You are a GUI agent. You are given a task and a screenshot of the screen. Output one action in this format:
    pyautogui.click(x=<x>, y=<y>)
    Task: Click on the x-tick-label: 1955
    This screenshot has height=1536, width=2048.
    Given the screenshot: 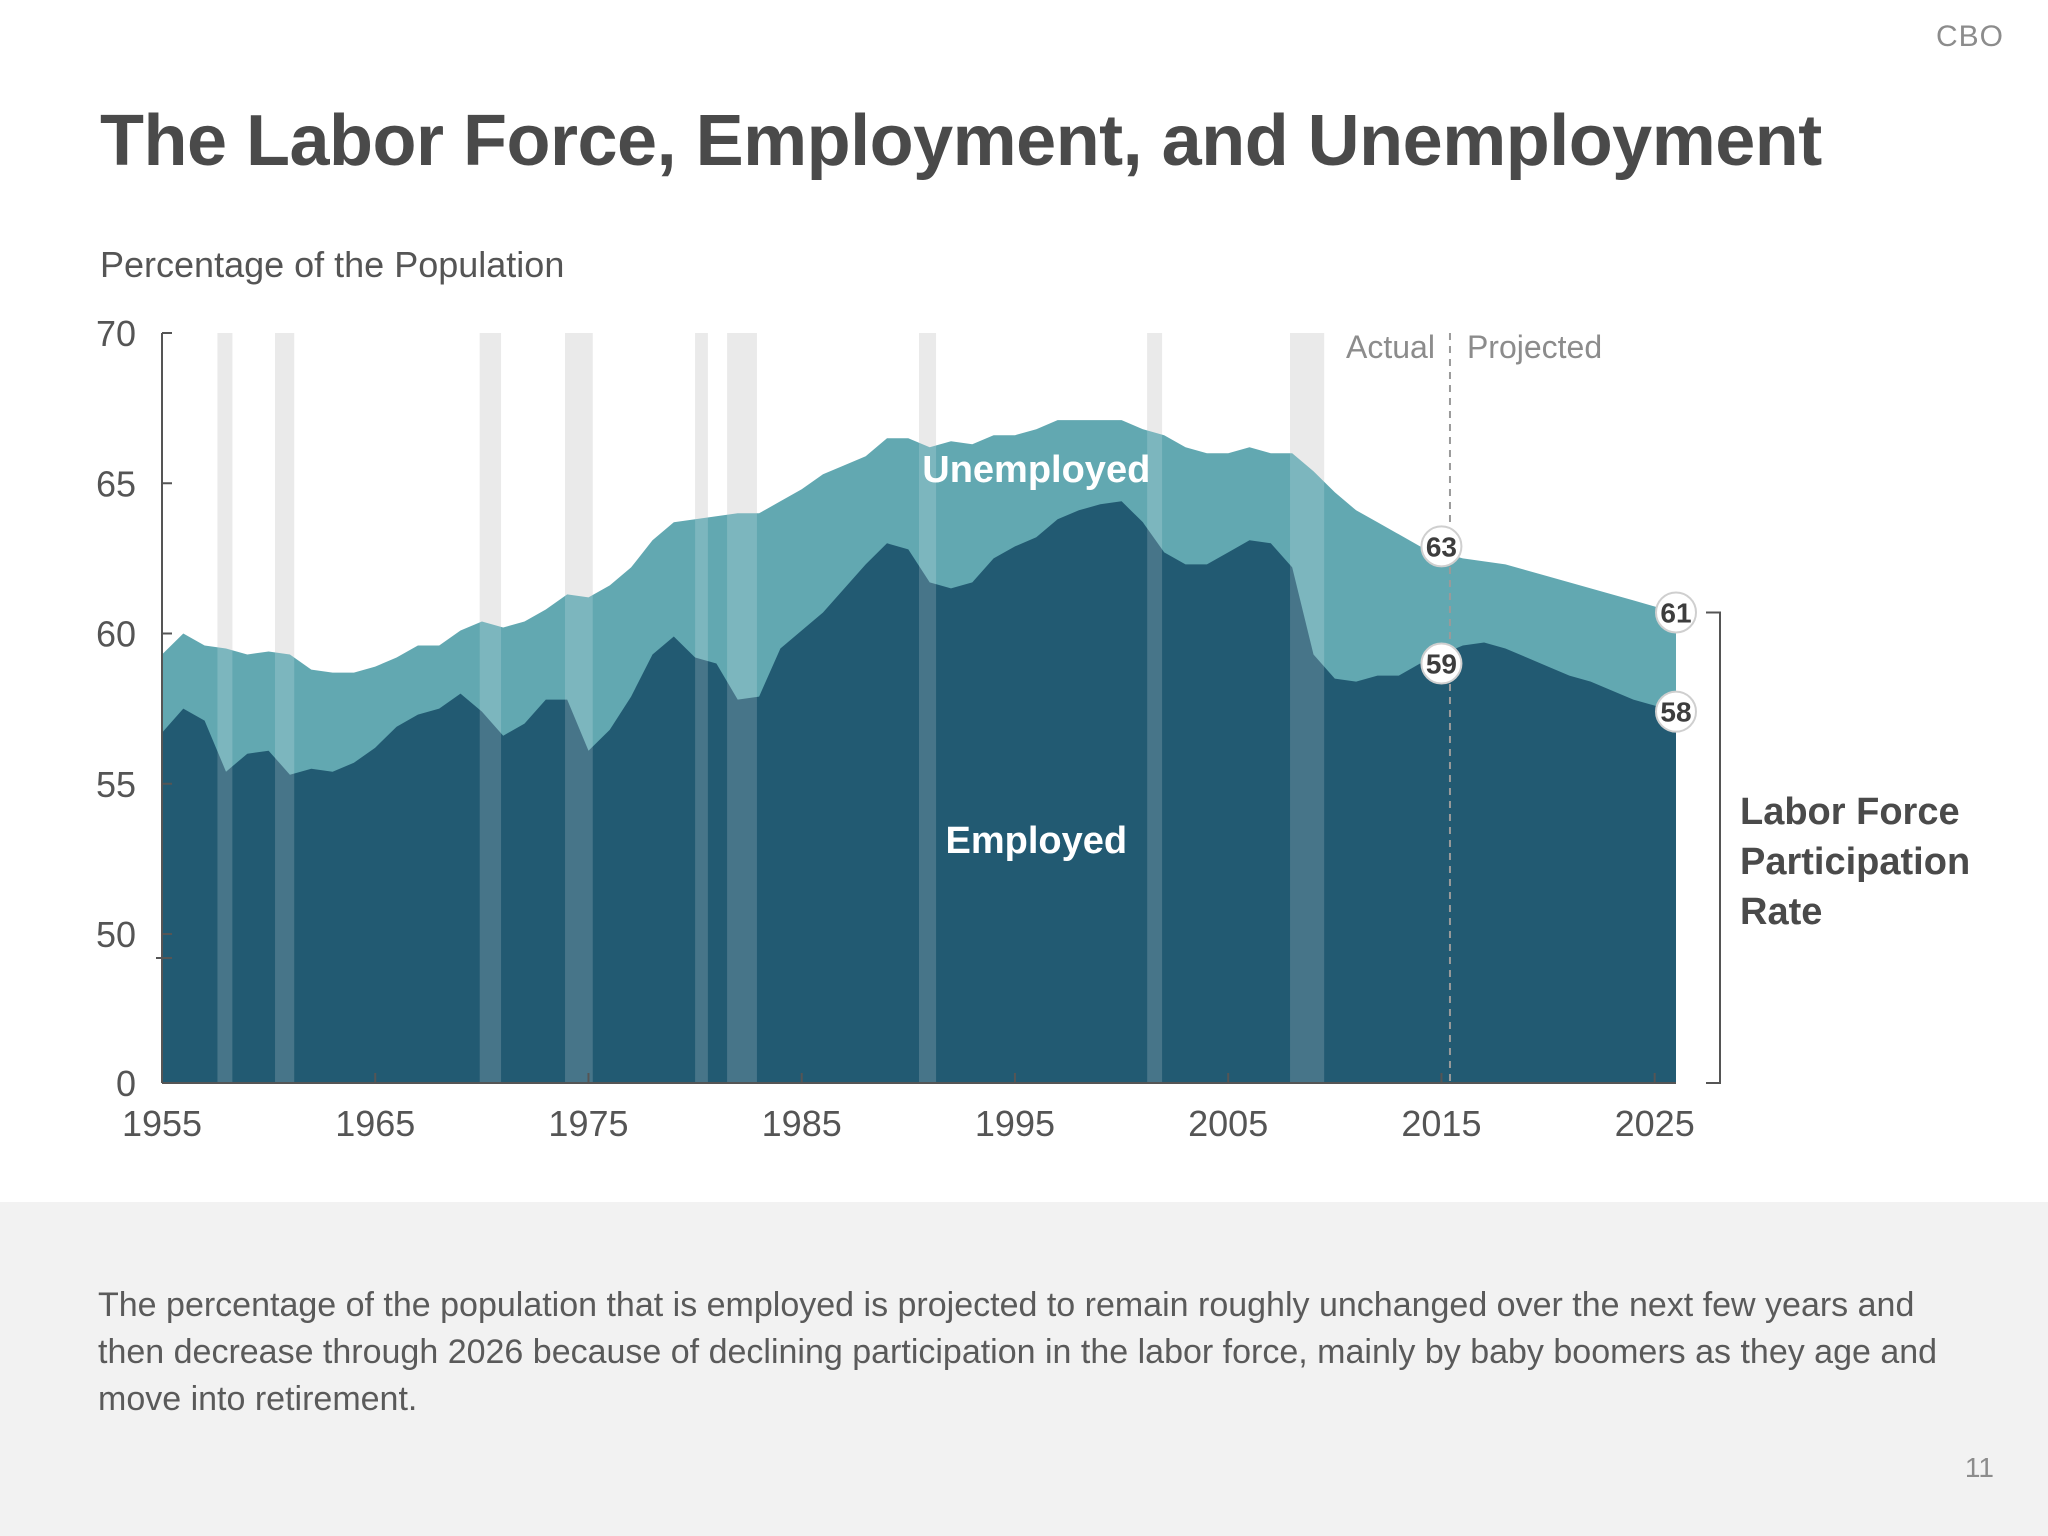 What is the action you would take?
    pyautogui.click(x=162, y=1123)
    